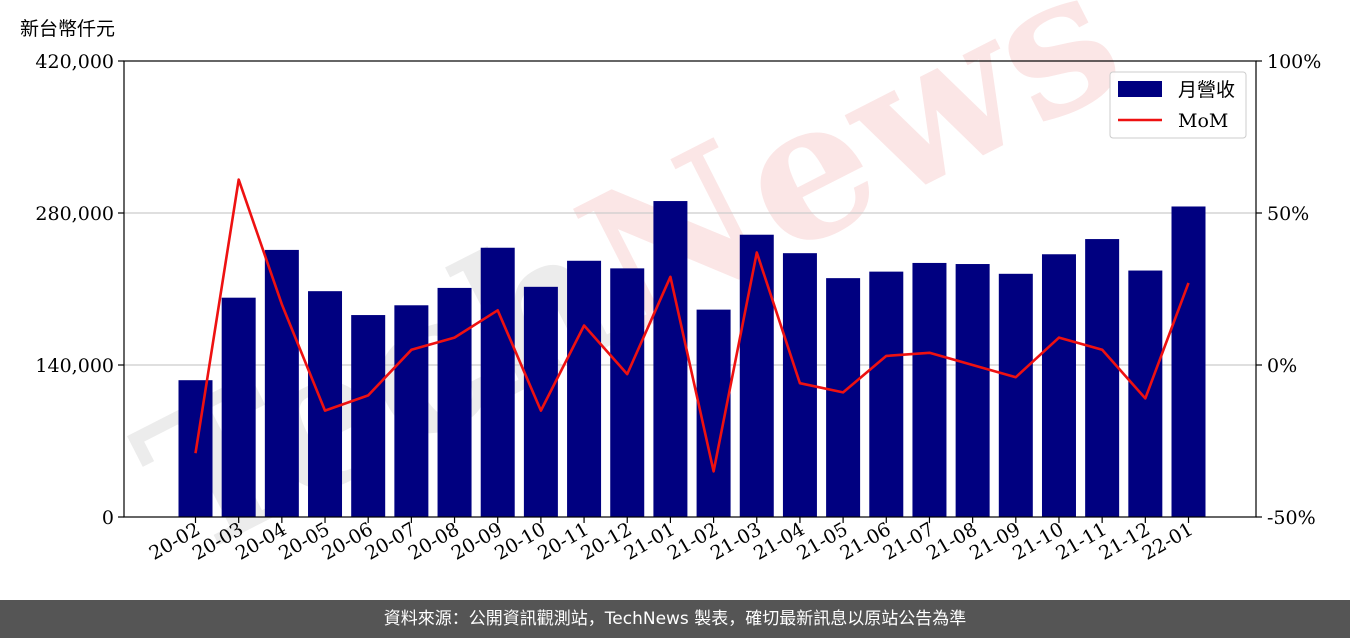 The height and width of the screenshot is (638, 1350). What do you see at coordinates (1294, 62) in the screenshot?
I see `right-tick-label: 100%` at bounding box center [1294, 62].